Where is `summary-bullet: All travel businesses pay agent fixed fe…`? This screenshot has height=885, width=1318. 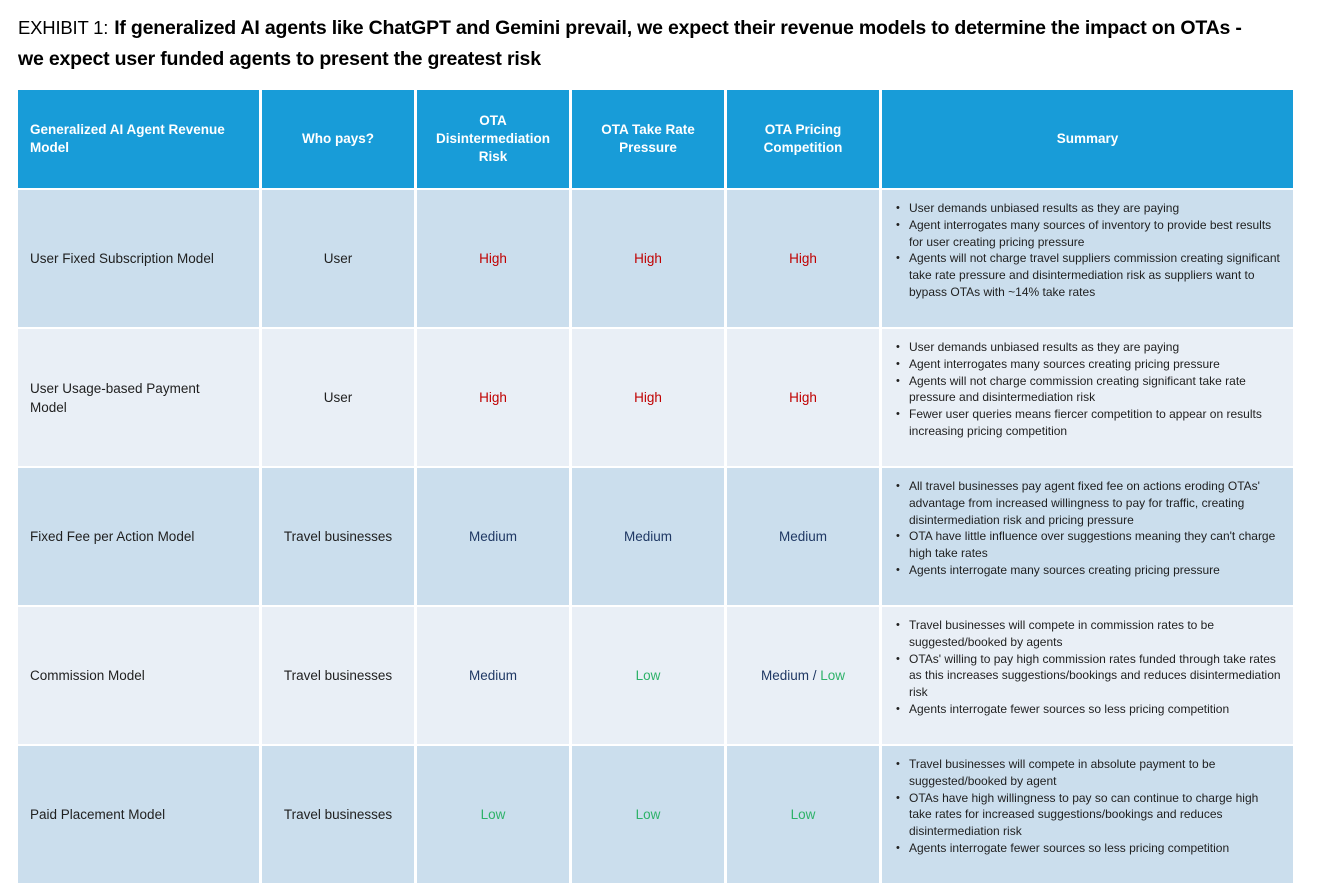 summary-bullet: All travel businesses pay agent fixed fe… is located at coordinates (1088, 503).